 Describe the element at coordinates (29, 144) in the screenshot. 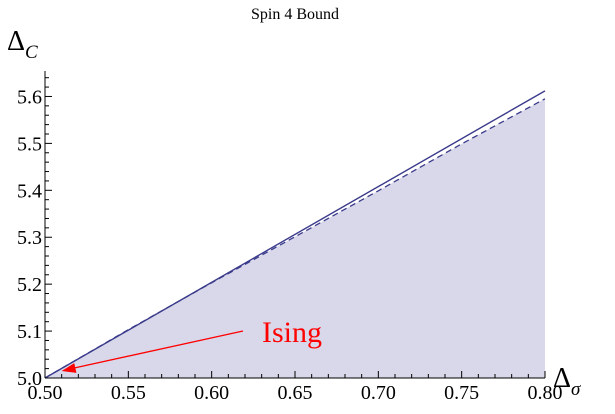

I see `y-tick-label: 5.5` at that location.